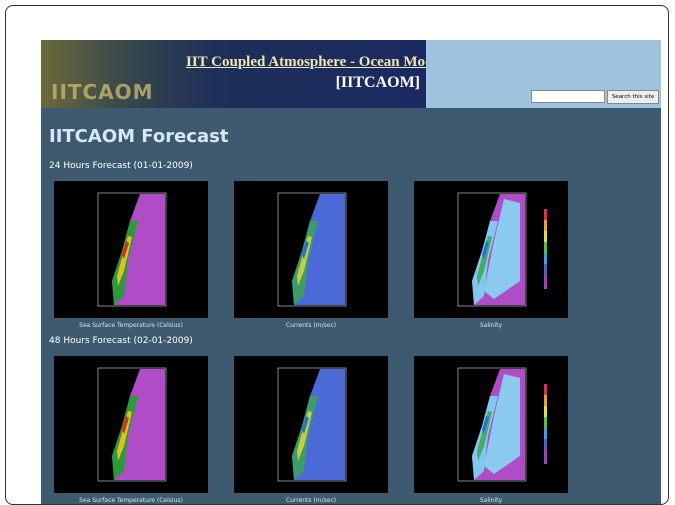 The height and width of the screenshot is (505, 675). Describe the element at coordinates (568, 96) in the screenshot. I see `search-input` at that location.